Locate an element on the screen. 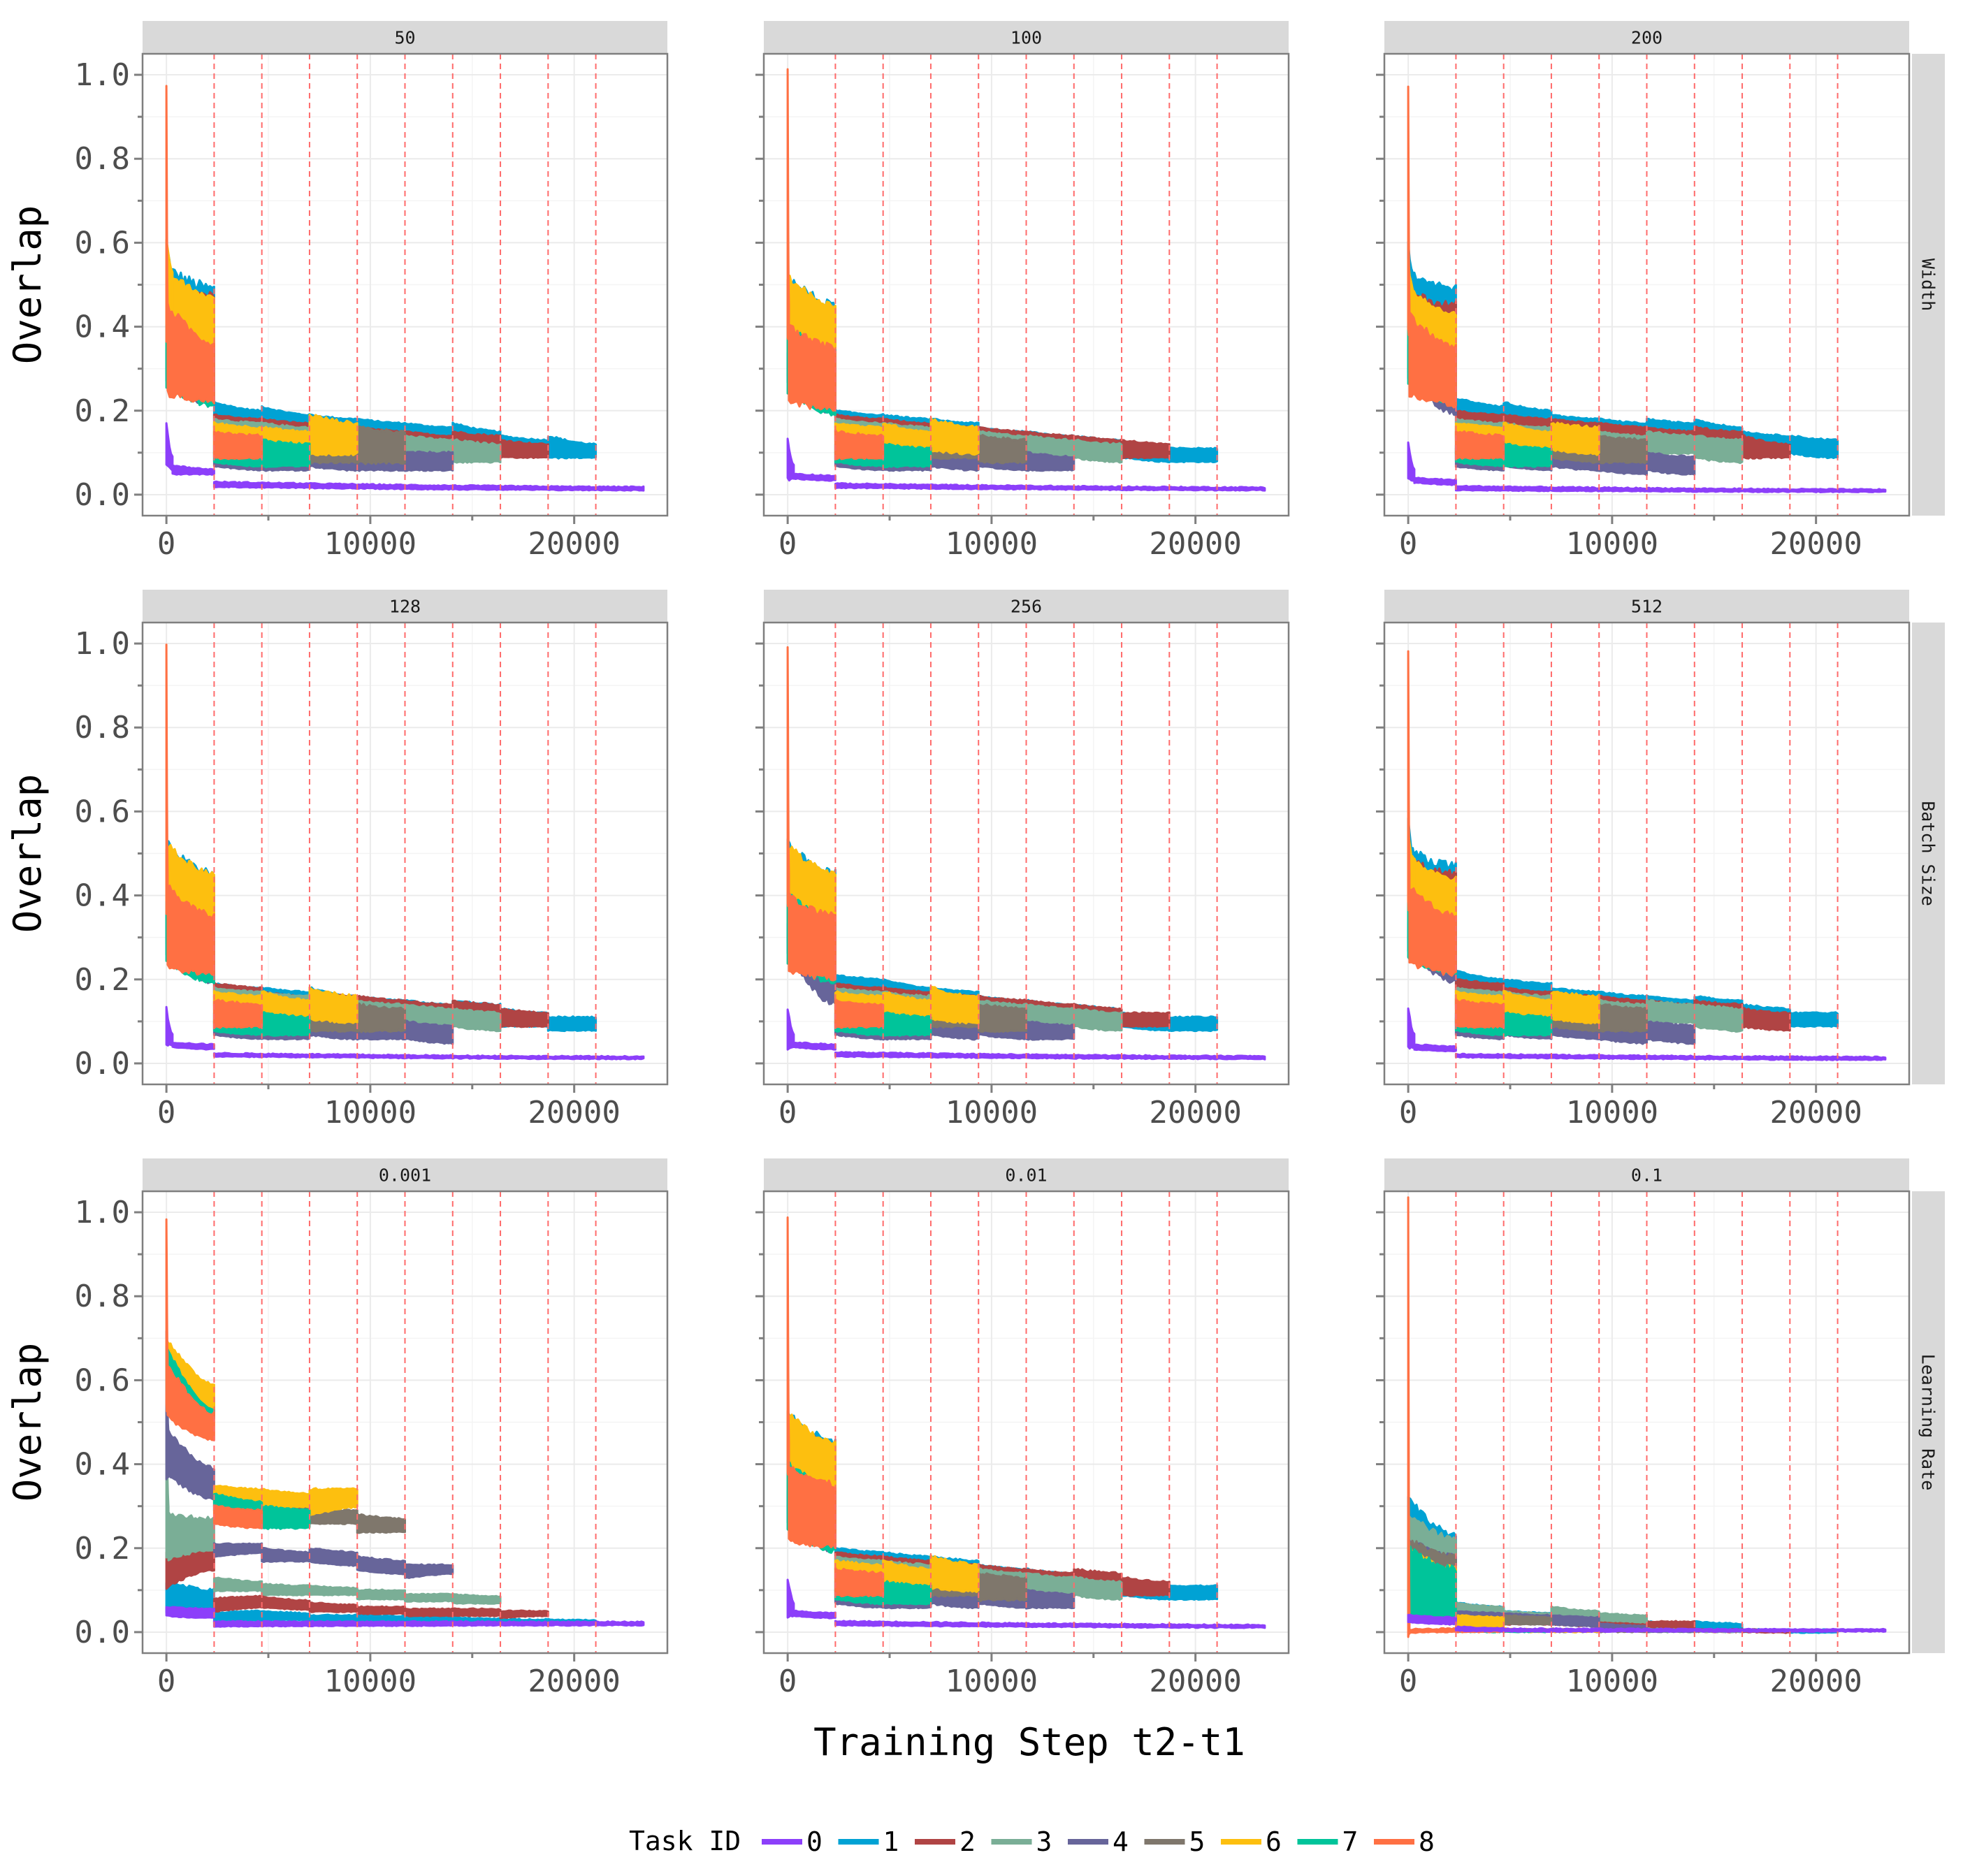  facet-panel: 100 0 10000 20000 is located at coordinates (1022, 292).